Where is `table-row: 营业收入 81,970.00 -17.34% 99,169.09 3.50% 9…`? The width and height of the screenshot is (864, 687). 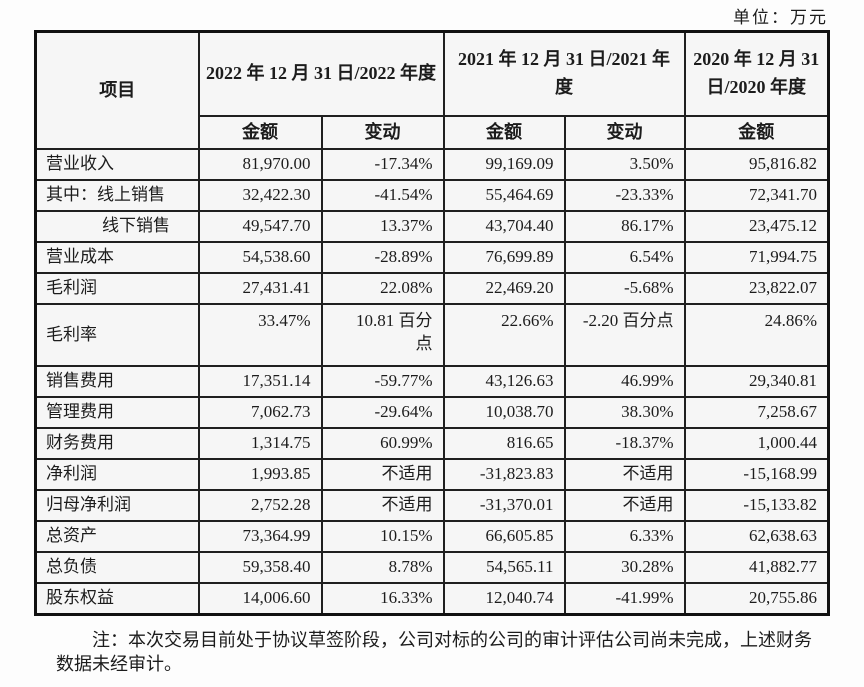 table-row: 营业收入 81,970.00 -17.34% 99,169.09 3.50% 9… is located at coordinates (432, 165).